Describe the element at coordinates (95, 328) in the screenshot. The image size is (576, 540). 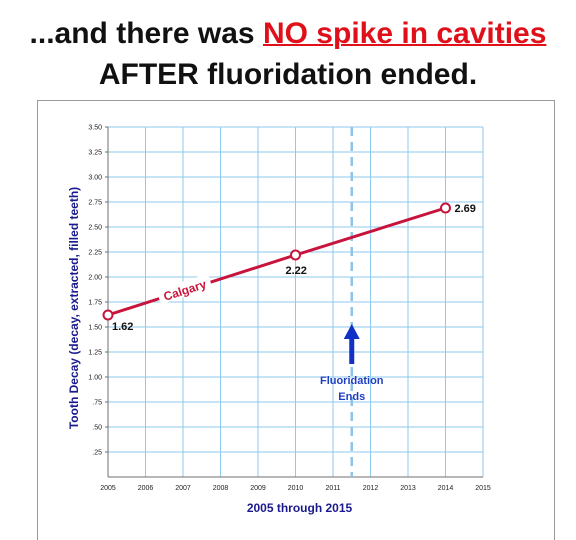
I see `y-tick-label: 1.50` at that location.